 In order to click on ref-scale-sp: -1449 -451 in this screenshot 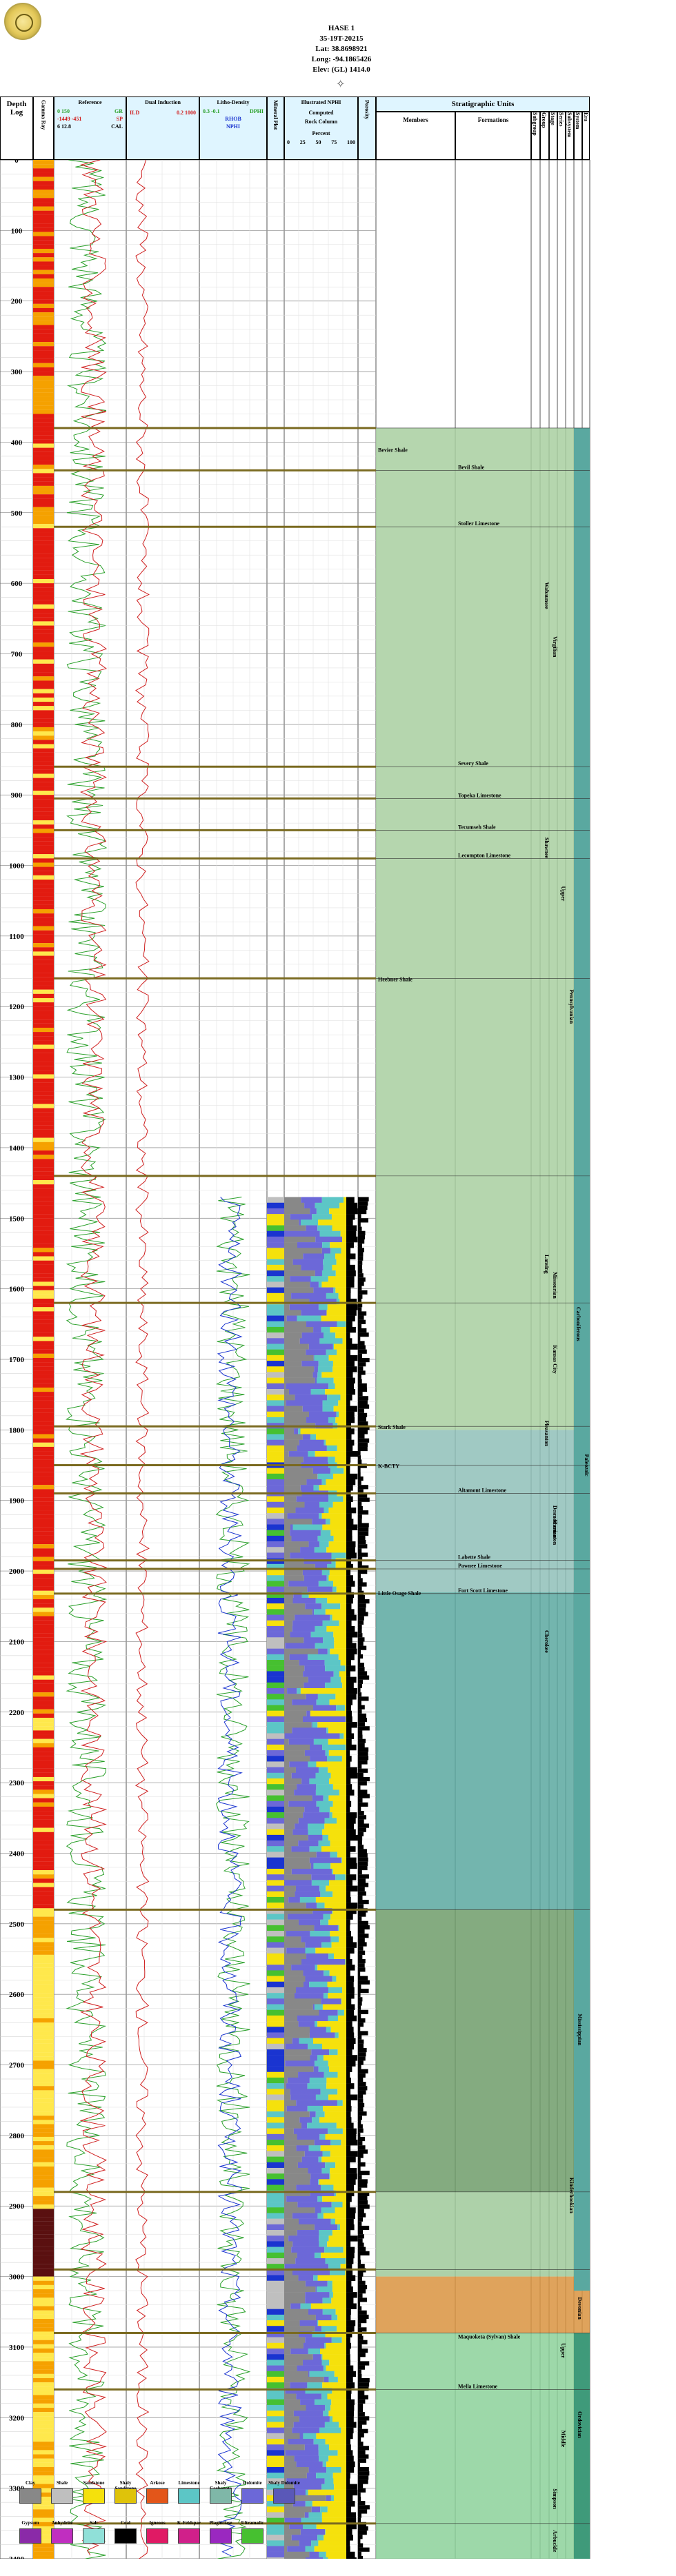, I will do `click(70, 119)`.